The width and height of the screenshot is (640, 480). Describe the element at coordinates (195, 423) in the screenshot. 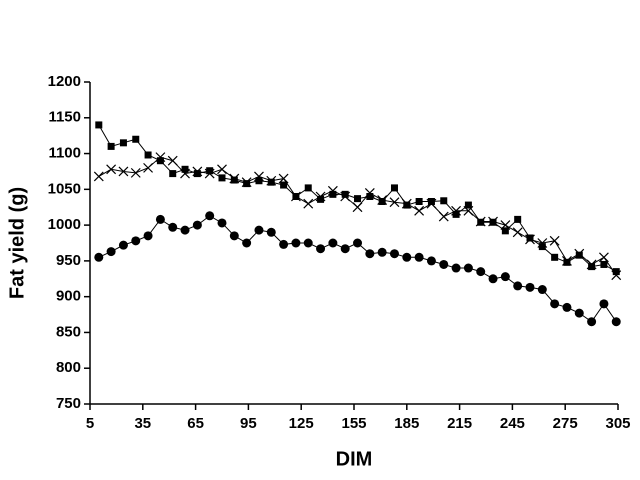

I see `x-tick-label: 65` at that location.